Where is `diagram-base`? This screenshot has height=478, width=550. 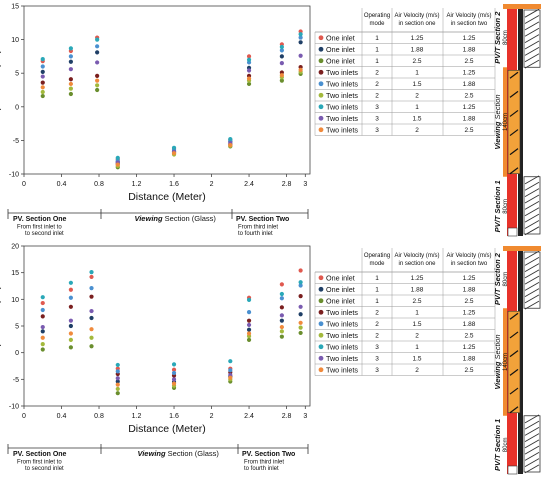 diagram-base is located at coordinates (512, 232).